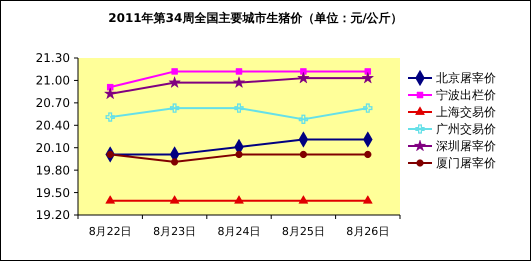  What do you see at coordinates (239, 231) in the screenshot?
I see `x-tick-label: 8月24日` at bounding box center [239, 231].